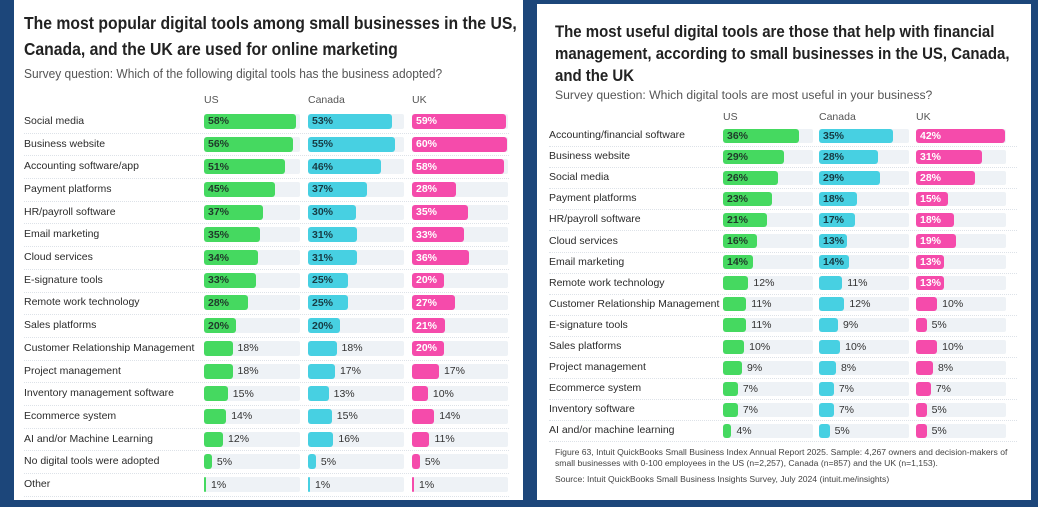 This screenshot has height=507, width=1038. What do you see at coordinates (768, 241) in the screenshot?
I see `bar-track: 16%` at bounding box center [768, 241].